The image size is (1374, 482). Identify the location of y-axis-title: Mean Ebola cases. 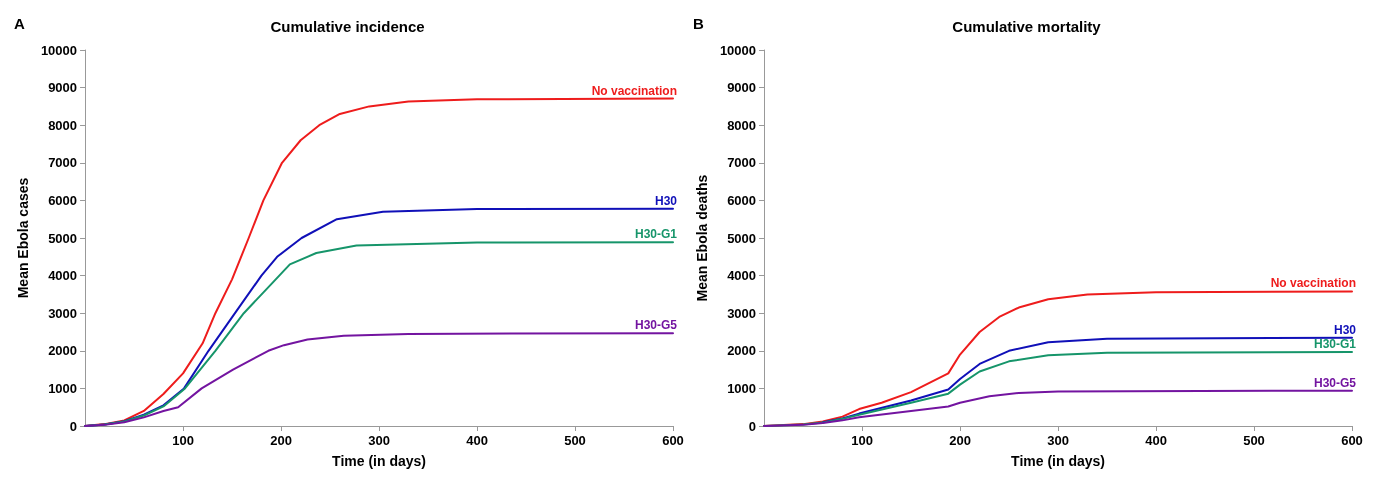
(23, 238).